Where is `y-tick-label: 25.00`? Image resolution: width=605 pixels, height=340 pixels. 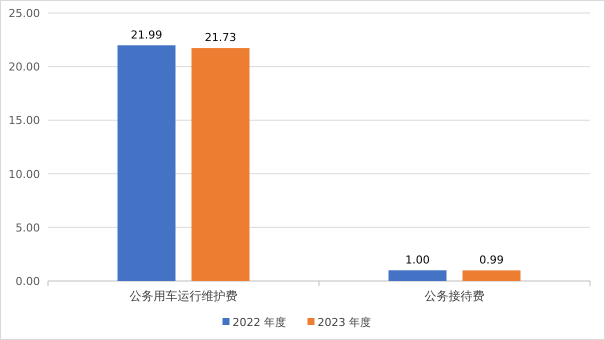 y-tick-label: 25.00 is located at coordinates (24, 13).